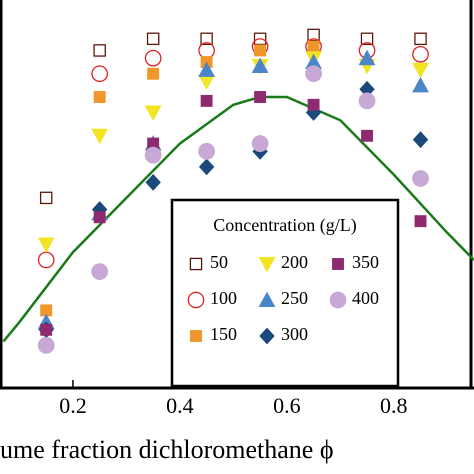 The image size is (474, 474). I want to click on legend-label: 100, so click(223, 298).